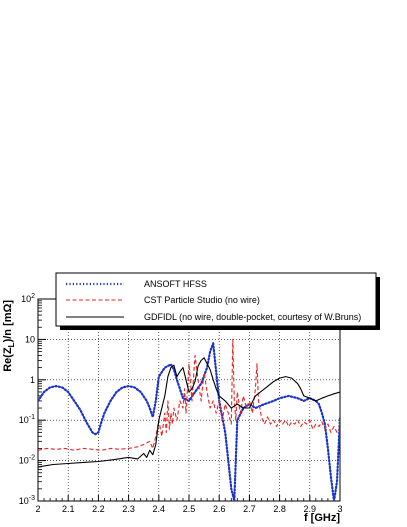  What do you see at coordinates (28, 298) in the screenshot?
I see `y-tick-label: 10²` at bounding box center [28, 298].